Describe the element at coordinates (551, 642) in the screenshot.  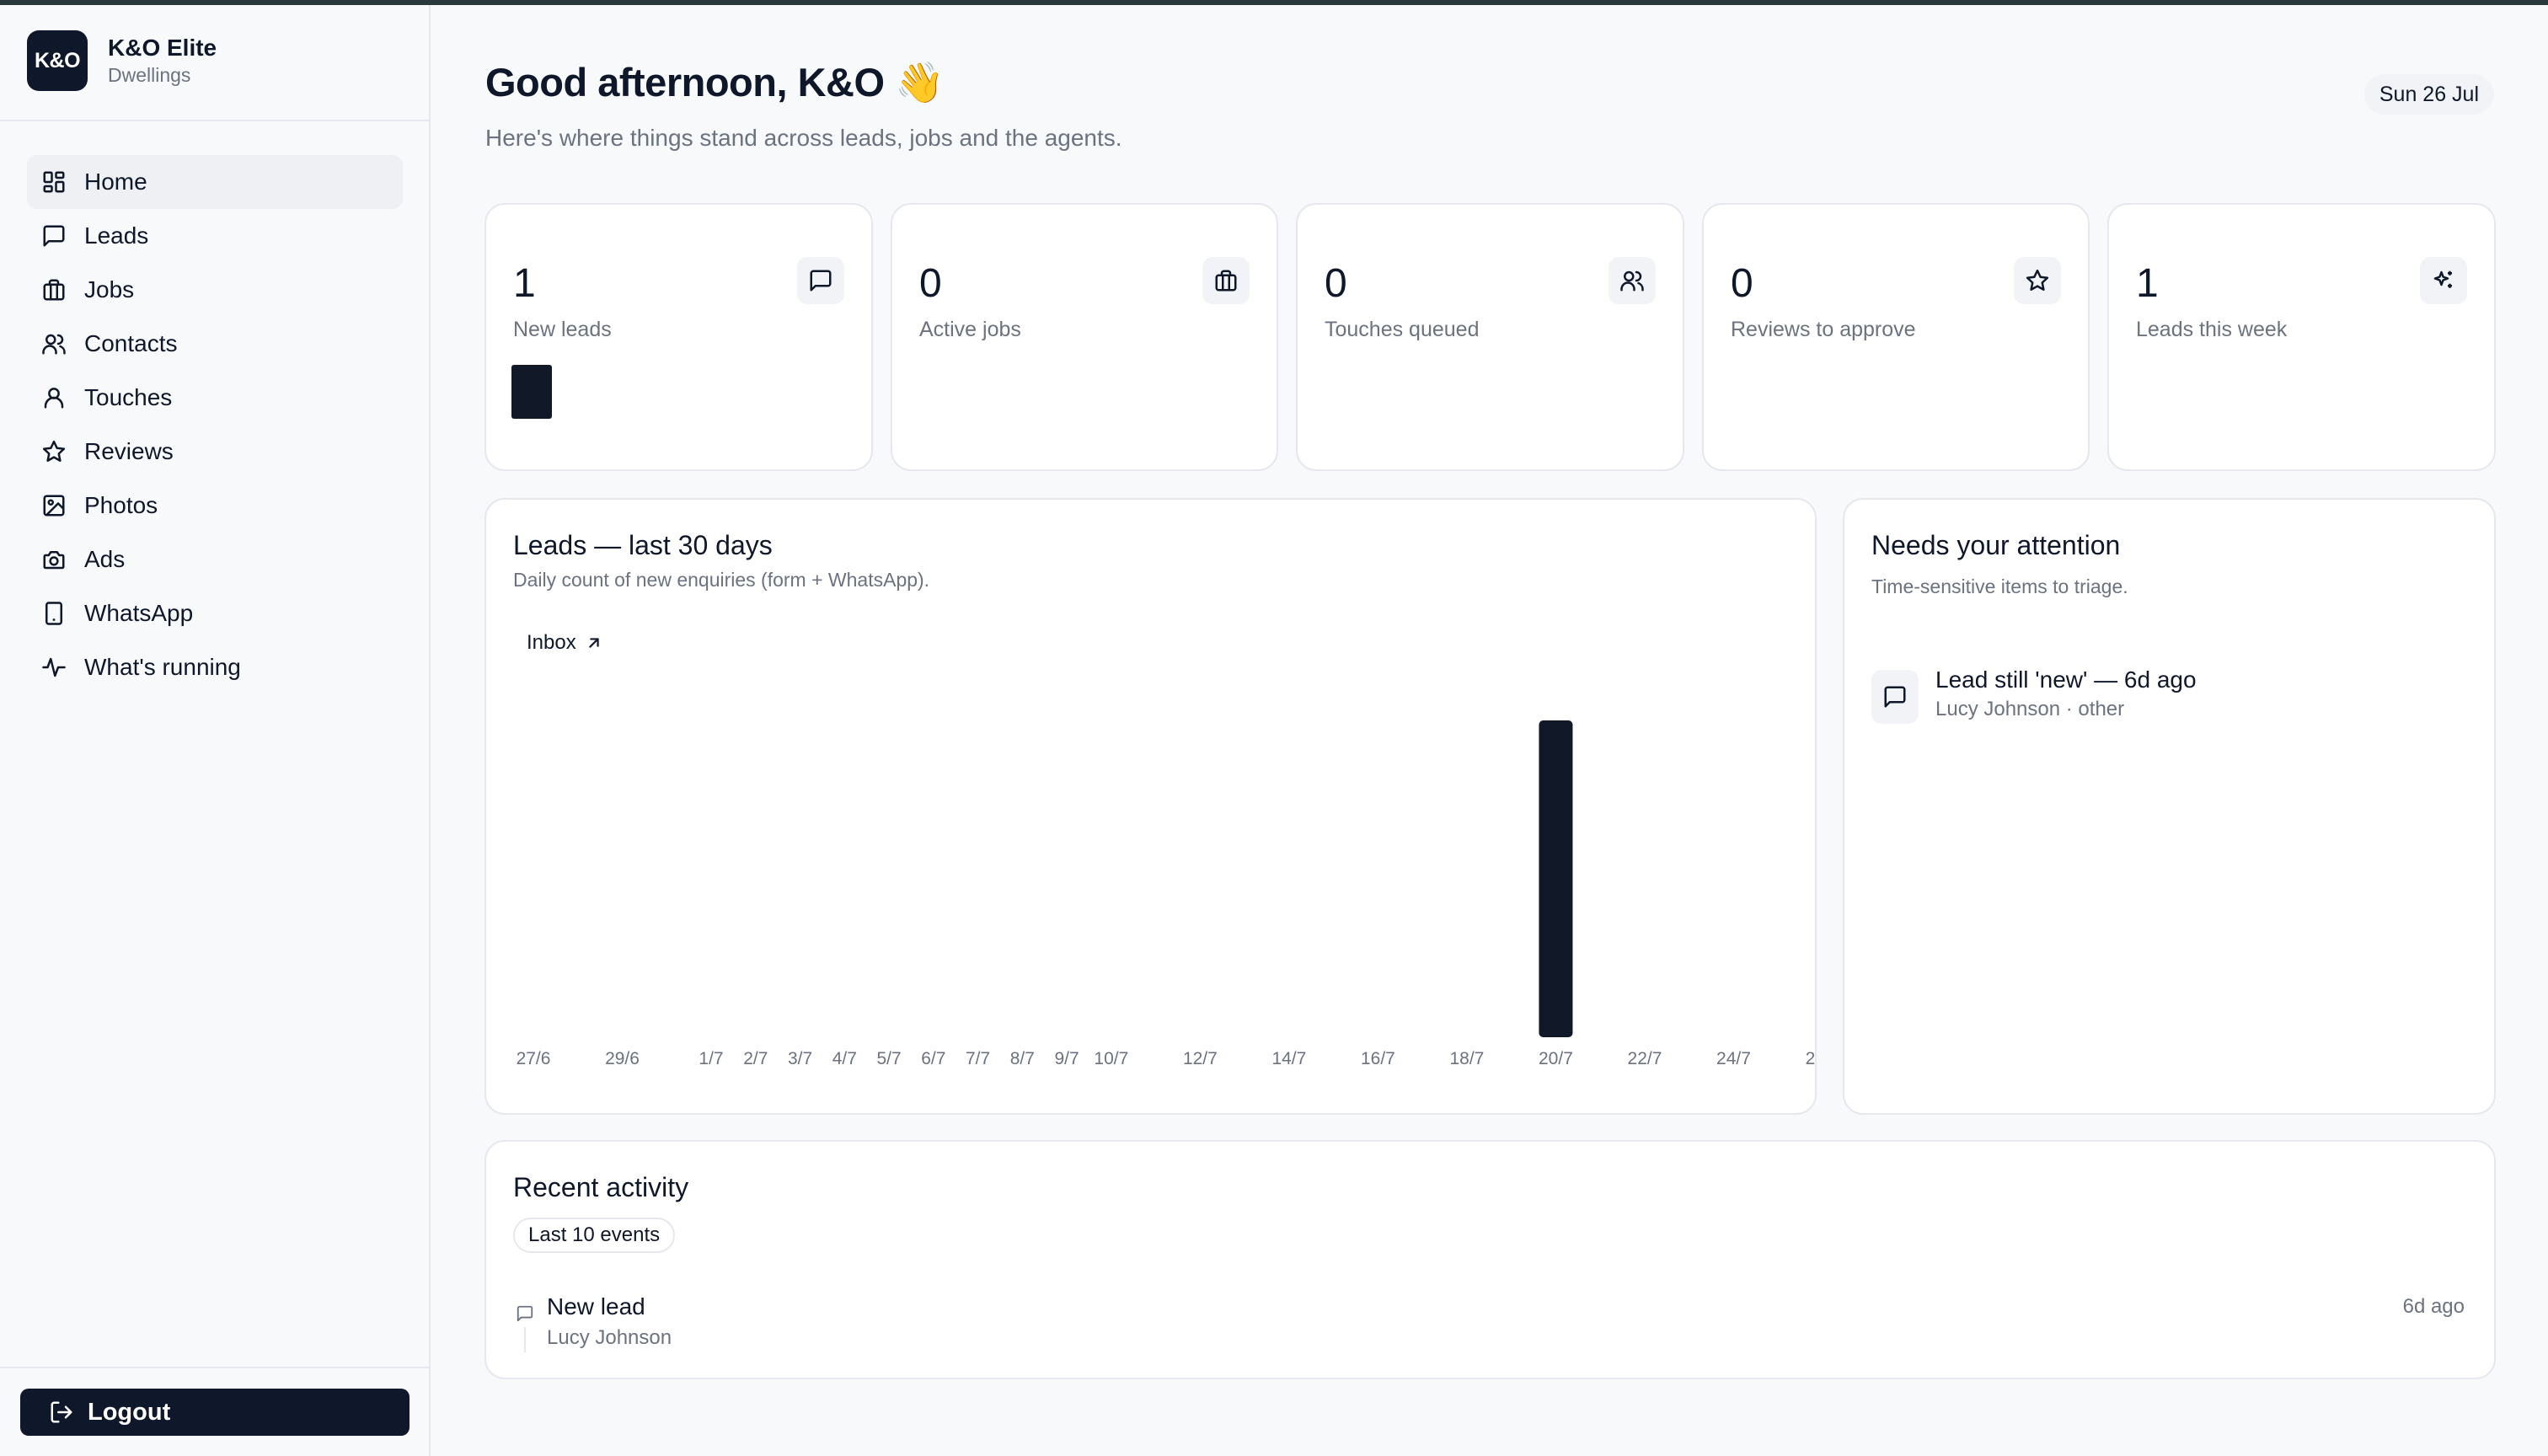
I see `inbox-link-label: Inbox` at that location.